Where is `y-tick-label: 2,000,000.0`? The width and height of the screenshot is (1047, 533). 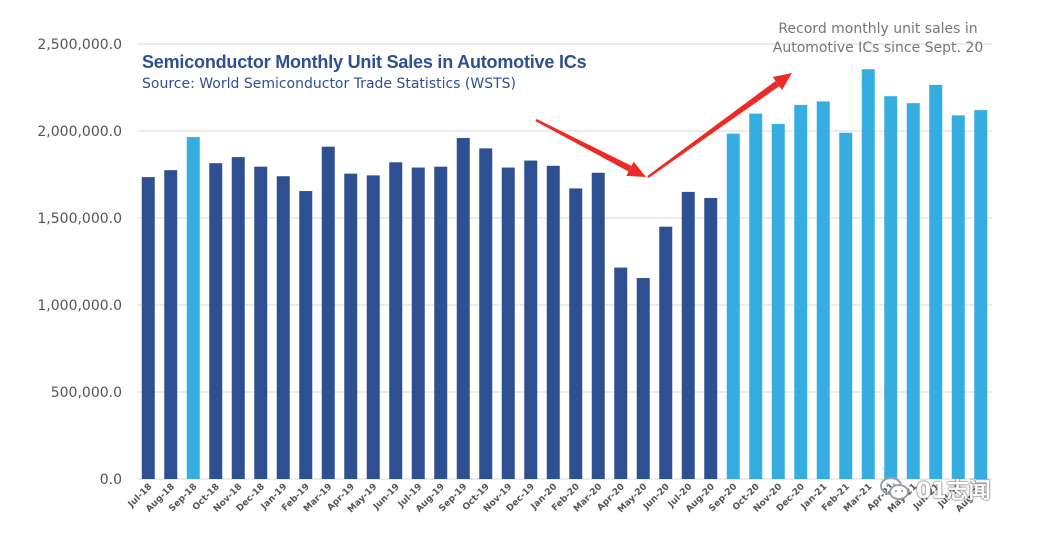
y-tick-label: 2,000,000.0 is located at coordinates (79, 132).